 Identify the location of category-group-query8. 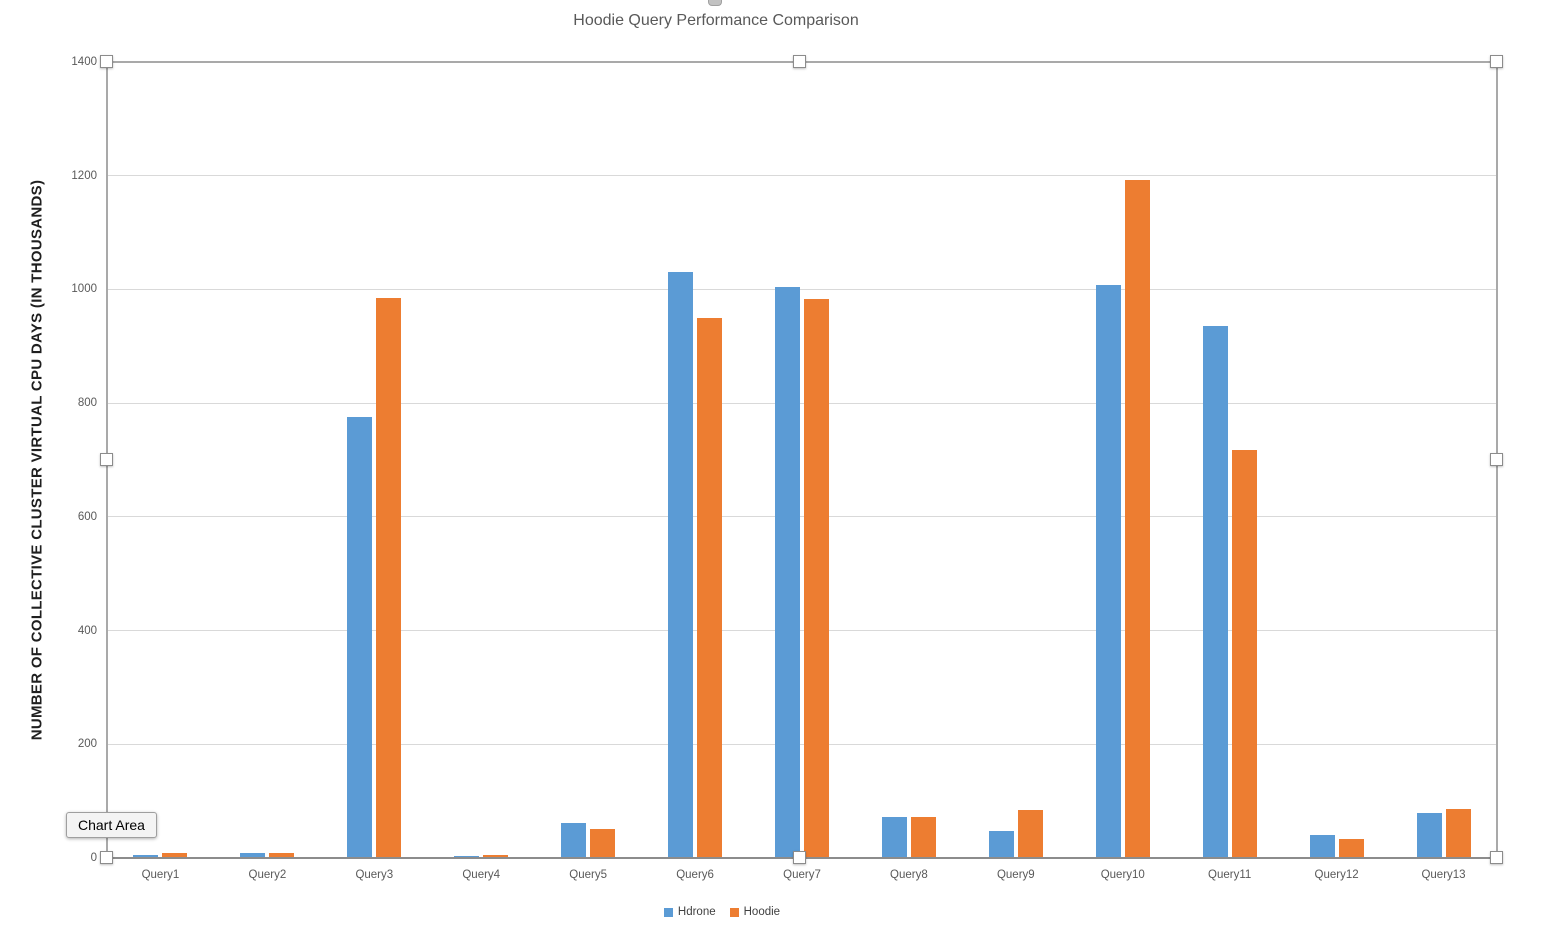
(908, 460).